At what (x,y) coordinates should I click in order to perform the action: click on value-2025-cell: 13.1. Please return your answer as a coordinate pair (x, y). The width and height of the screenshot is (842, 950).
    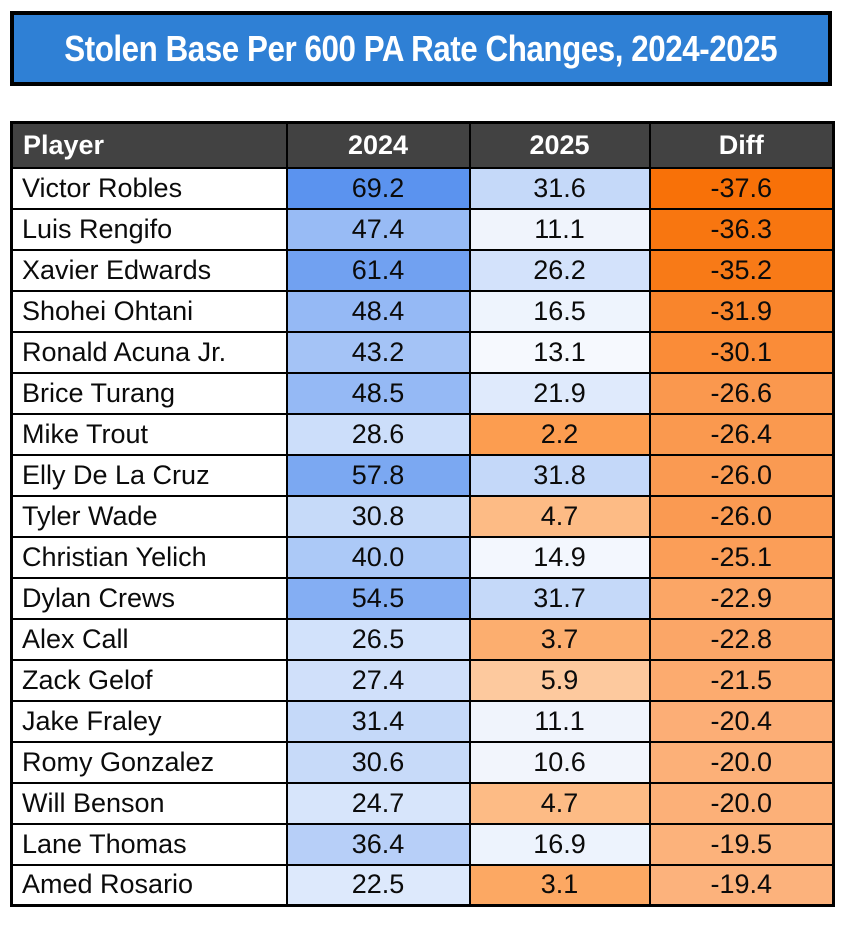
    Looking at the image, I should click on (559, 352).